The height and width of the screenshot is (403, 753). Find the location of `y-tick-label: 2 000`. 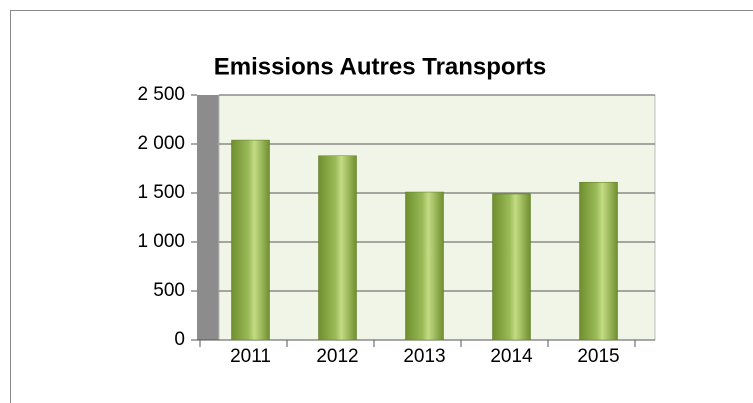

y-tick-label: 2 000 is located at coordinates (161, 143).